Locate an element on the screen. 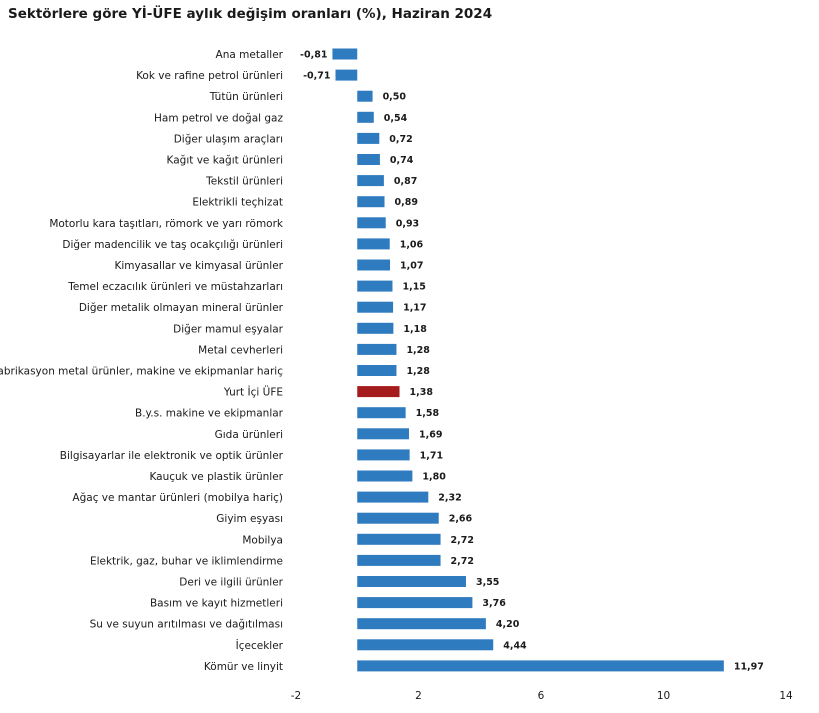  category-label: Kömür ve linyit is located at coordinates (243, 667).